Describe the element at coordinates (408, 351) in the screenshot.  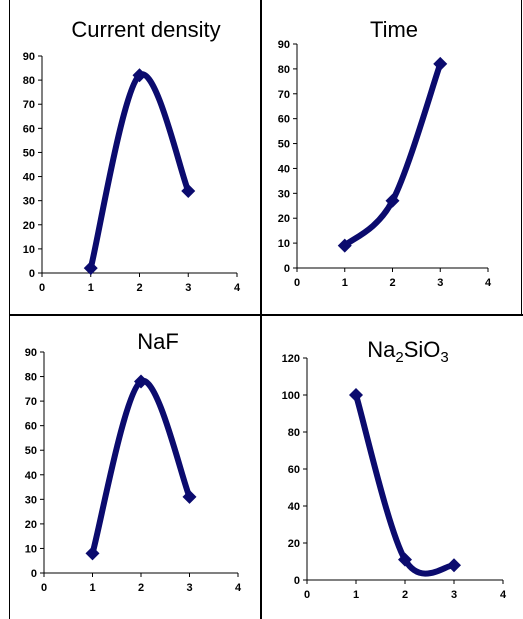
I see `chart-title: Na2SiO3` at that location.